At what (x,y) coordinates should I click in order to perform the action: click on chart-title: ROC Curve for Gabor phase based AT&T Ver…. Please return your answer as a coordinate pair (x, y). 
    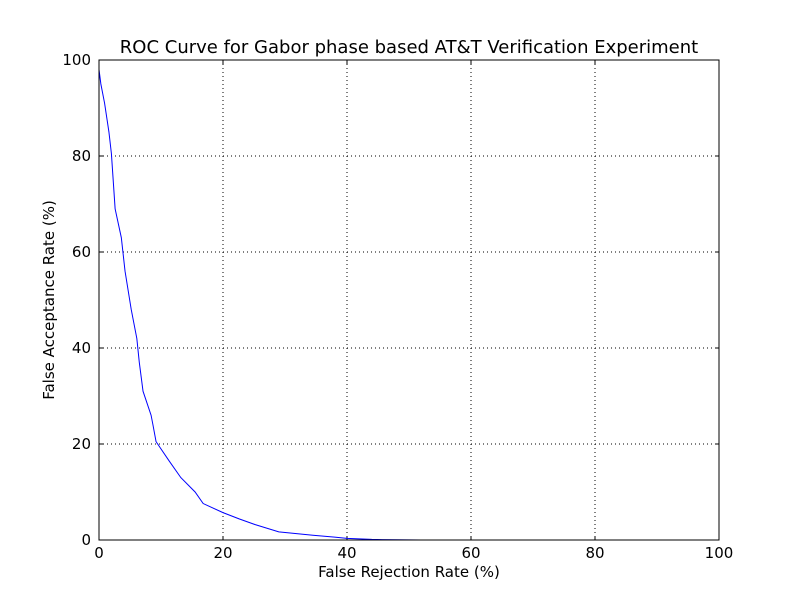
    Looking at the image, I should click on (409, 47).